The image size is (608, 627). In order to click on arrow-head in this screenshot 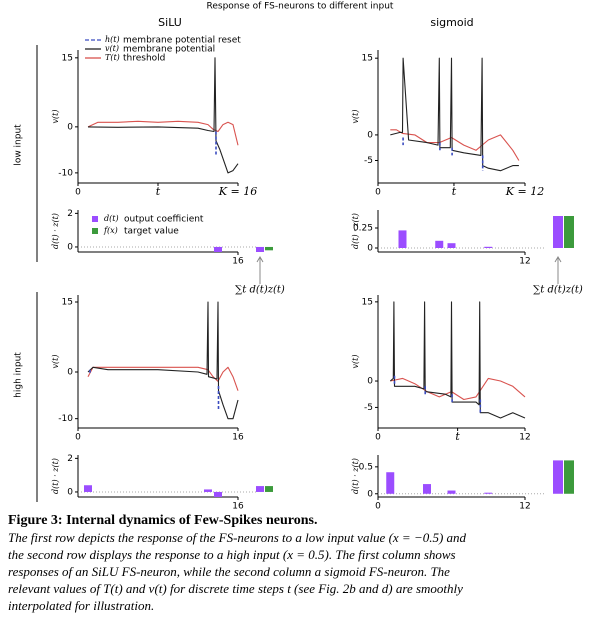, I will do `click(558, 259)`.